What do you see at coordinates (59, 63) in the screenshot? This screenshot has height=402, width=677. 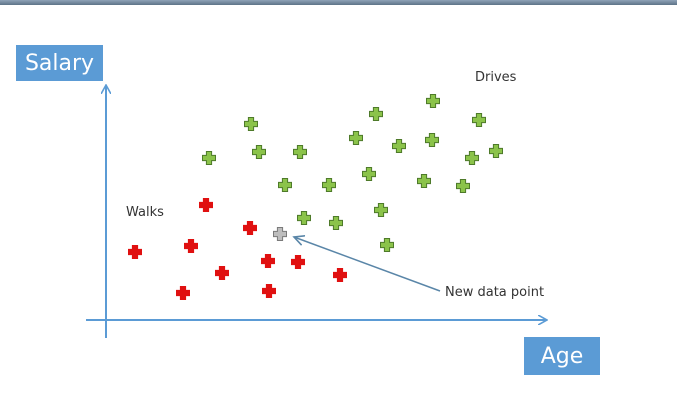 I see `y-axis-label: Salary` at bounding box center [59, 63].